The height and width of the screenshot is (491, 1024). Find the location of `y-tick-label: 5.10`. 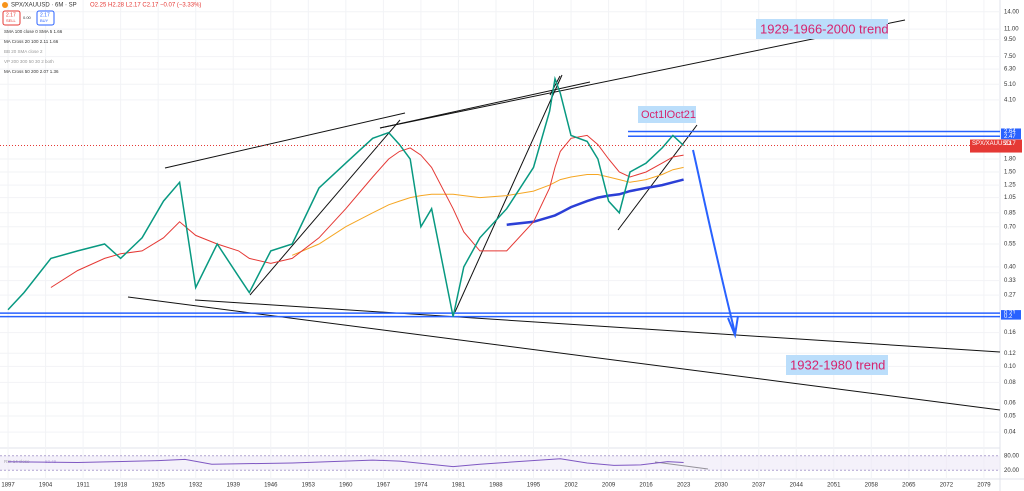

y-tick-label: 5.10 is located at coordinates (1010, 85).